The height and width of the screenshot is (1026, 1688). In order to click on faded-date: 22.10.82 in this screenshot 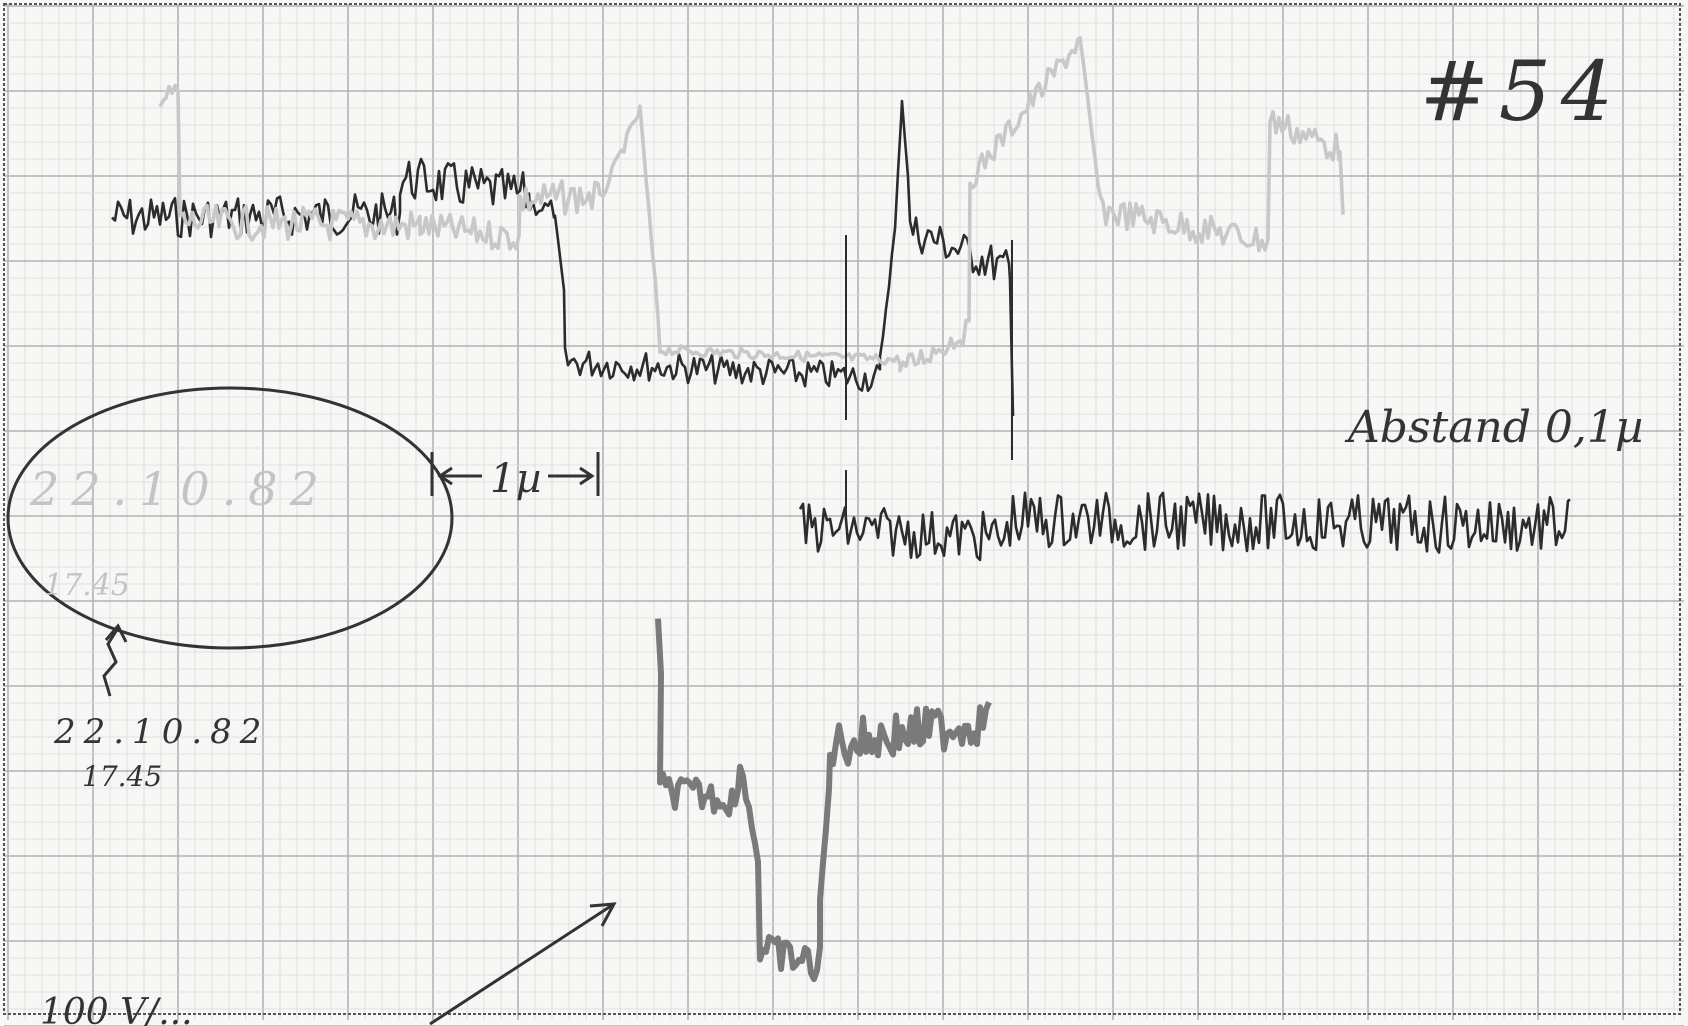, I will do `click(180, 489)`.